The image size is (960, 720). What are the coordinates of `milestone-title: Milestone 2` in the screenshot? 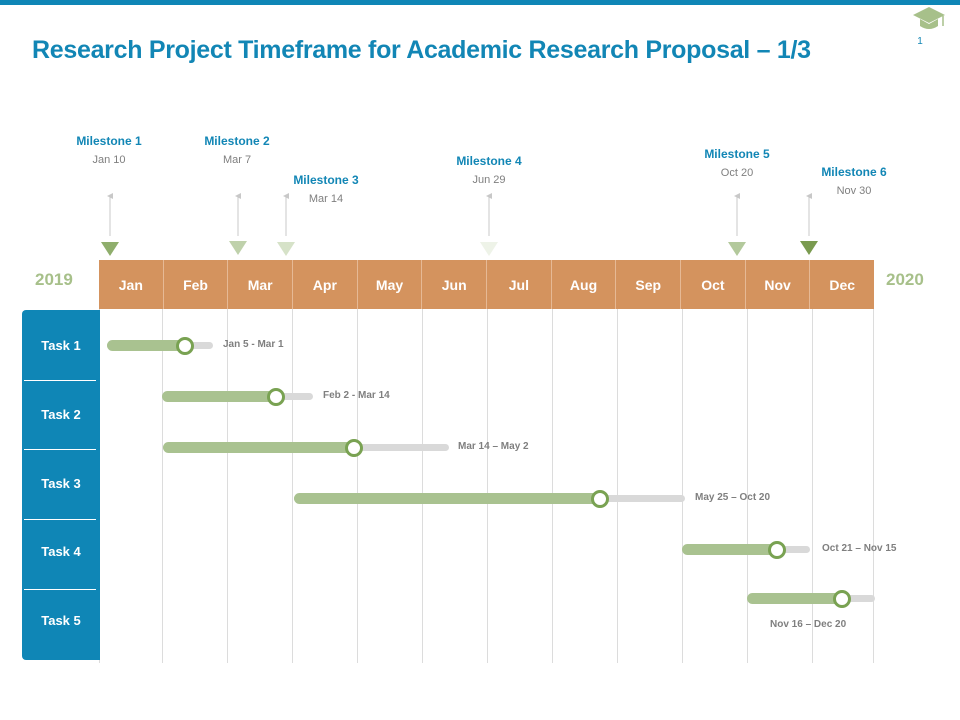 It's located at (237, 141).